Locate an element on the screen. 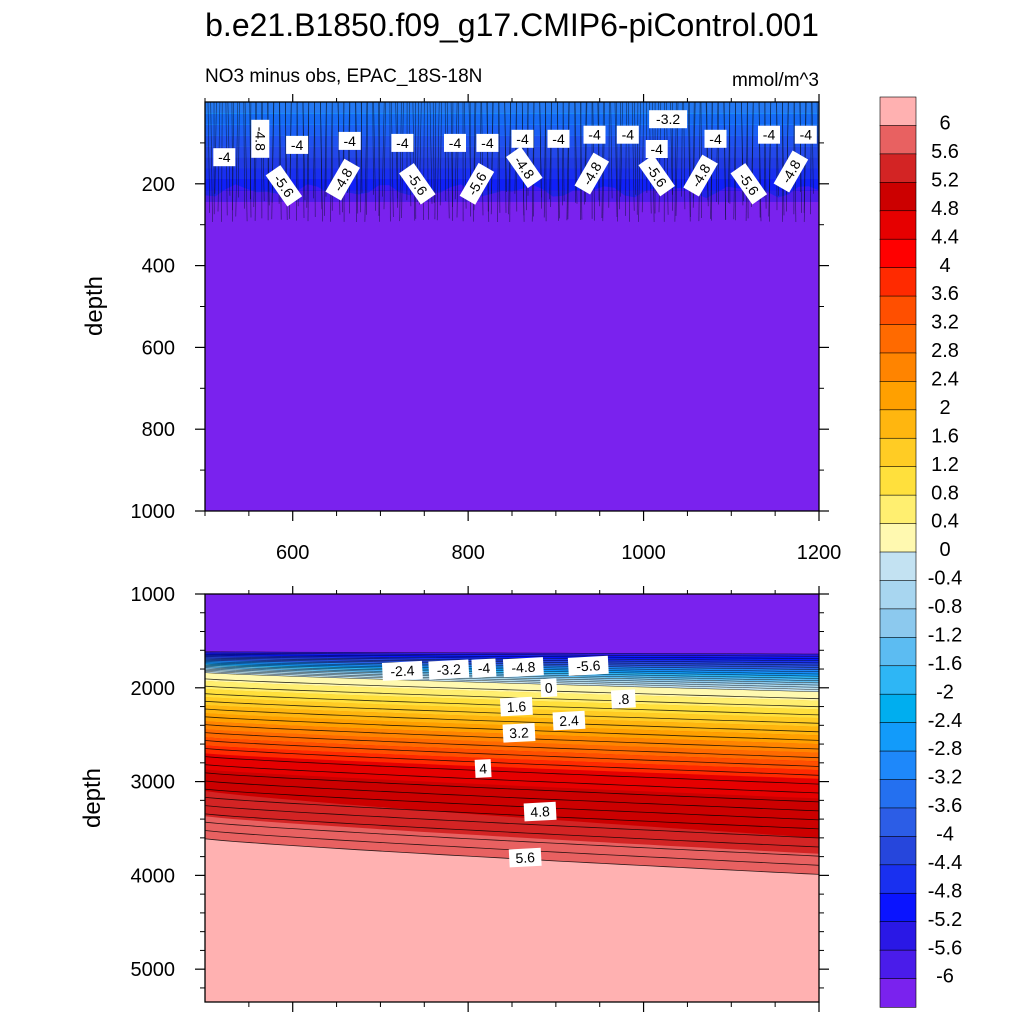 Image resolution: width=1024 pixels, height=1024 pixels. contour-label: -2.4 is located at coordinates (402, 670).